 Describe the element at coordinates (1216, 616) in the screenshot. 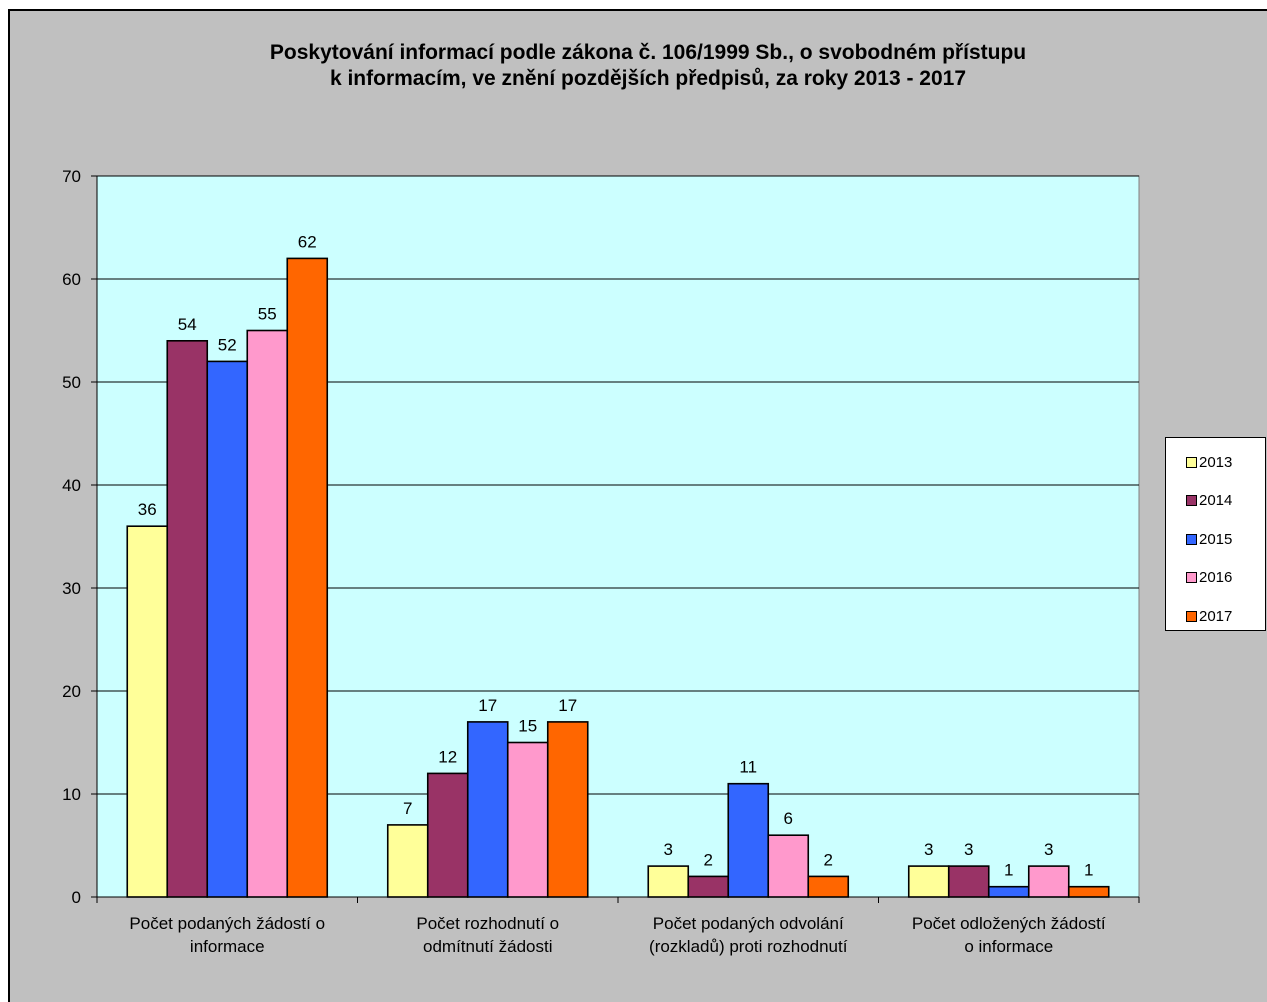

I see `legend-label: 2017` at that location.